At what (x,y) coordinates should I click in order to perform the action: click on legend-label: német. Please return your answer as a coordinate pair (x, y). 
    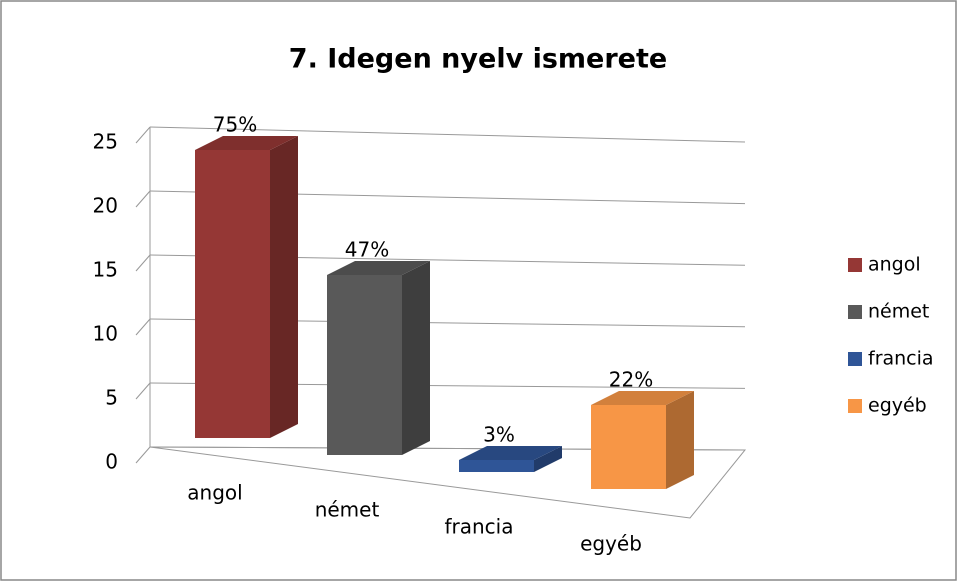
    Looking at the image, I should click on (898, 312).